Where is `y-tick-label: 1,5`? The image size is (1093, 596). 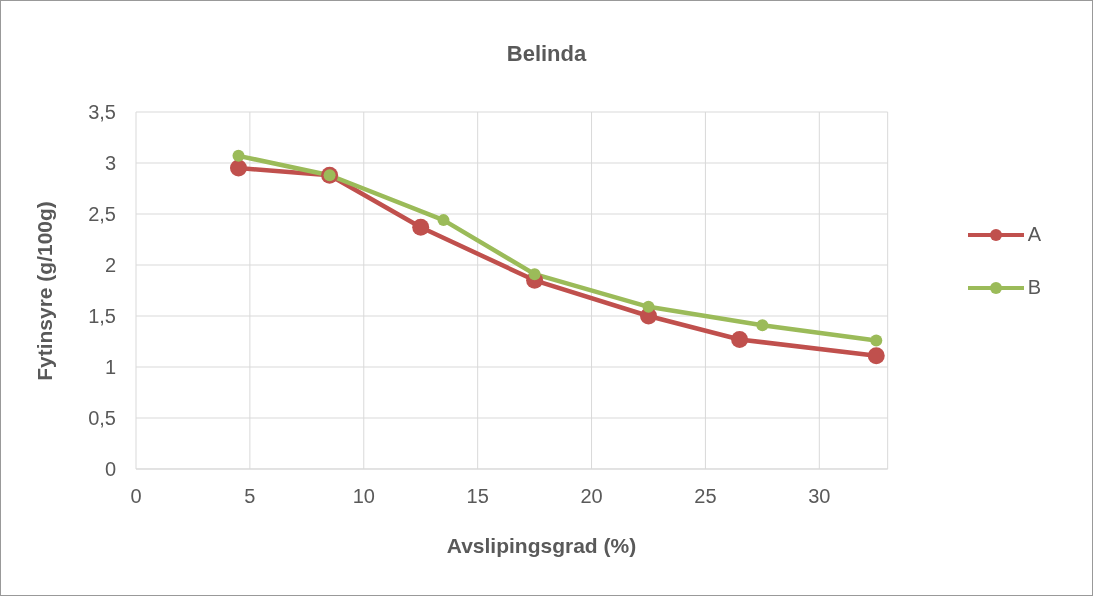 y-tick-label: 1,5 is located at coordinates (102, 316).